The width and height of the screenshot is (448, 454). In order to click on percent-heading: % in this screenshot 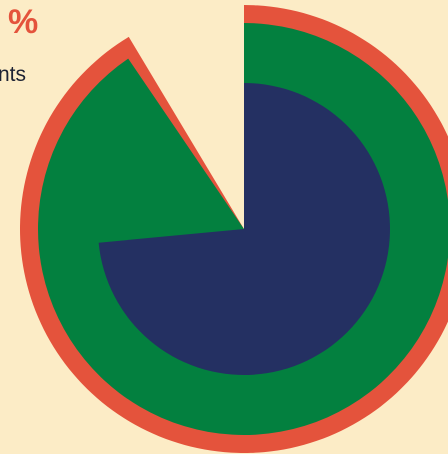, I will do `click(23, 22)`.